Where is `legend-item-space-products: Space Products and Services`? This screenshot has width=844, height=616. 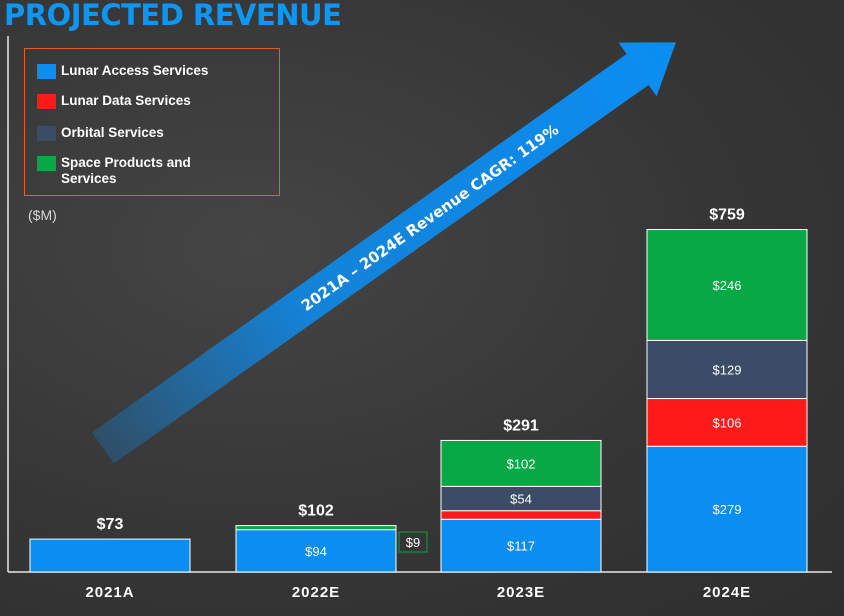
legend-item-space-products: Space Products and Services is located at coordinates (134, 171).